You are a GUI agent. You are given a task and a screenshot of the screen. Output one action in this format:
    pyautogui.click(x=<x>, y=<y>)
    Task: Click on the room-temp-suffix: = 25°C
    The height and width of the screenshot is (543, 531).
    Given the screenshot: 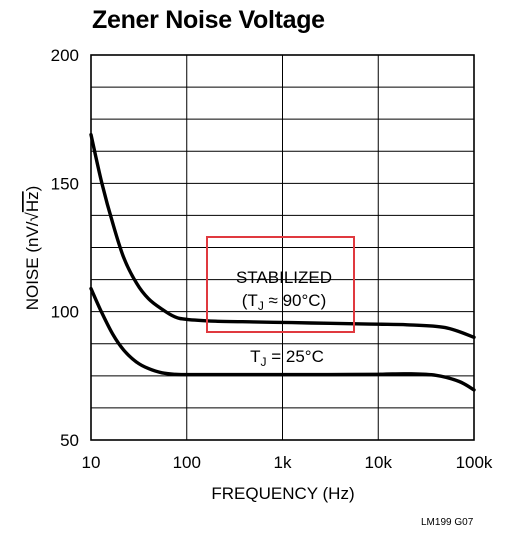 What is the action you would take?
    pyautogui.click(x=295, y=356)
    